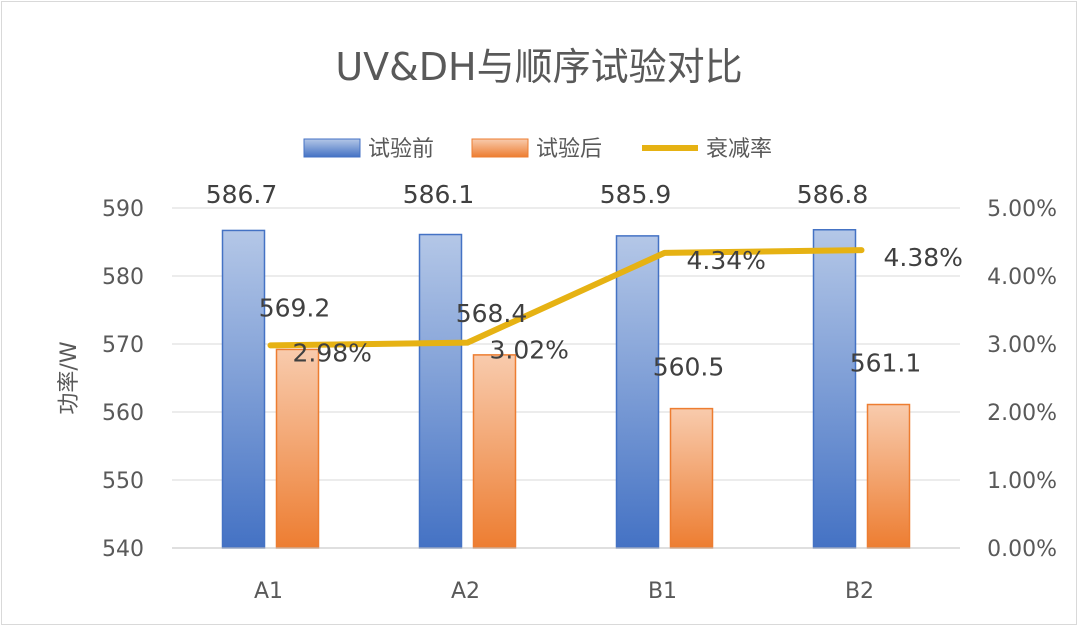  I want to click on label-after: 560.5, so click(689, 367).